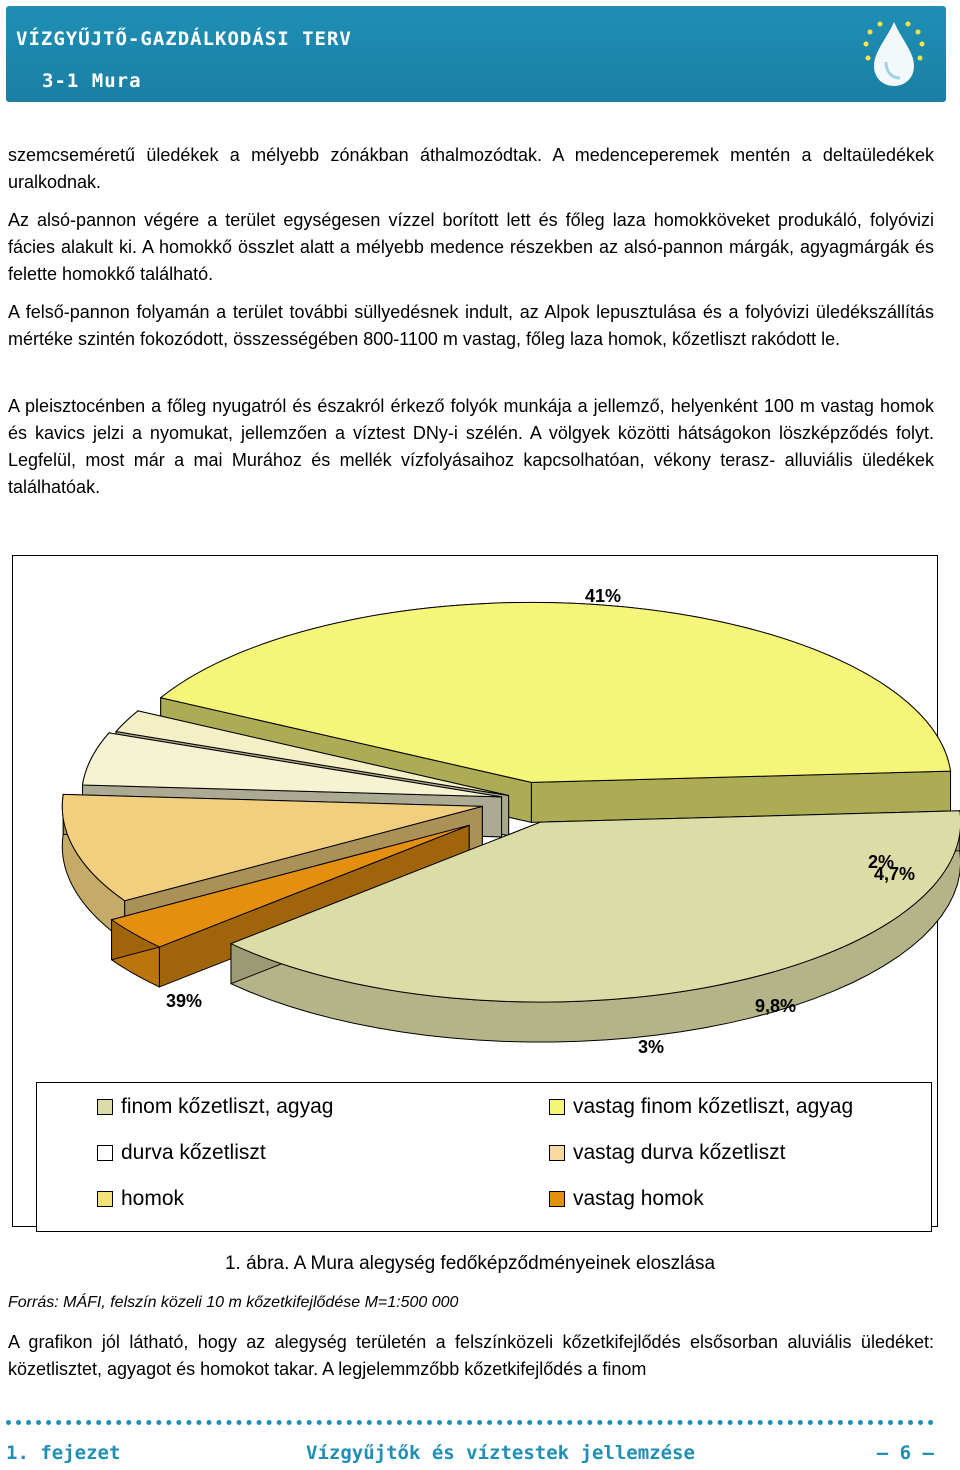 The width and height of the screenshot is (960, 1470). I want to click on footer-chapter: 1. fejezet, so click(63, 1453).